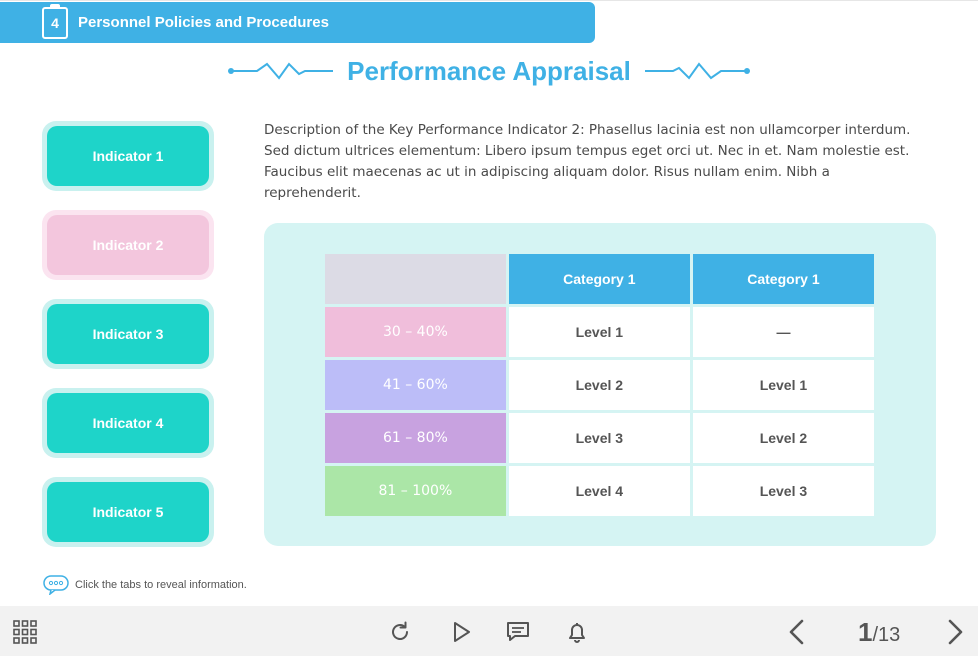 The height and width of the screenshot is (656, 978). What do you see at coordinates (697, 71) in the screenshot?
I see `zigzag-right-decoration` at bounding box center [697, 71].